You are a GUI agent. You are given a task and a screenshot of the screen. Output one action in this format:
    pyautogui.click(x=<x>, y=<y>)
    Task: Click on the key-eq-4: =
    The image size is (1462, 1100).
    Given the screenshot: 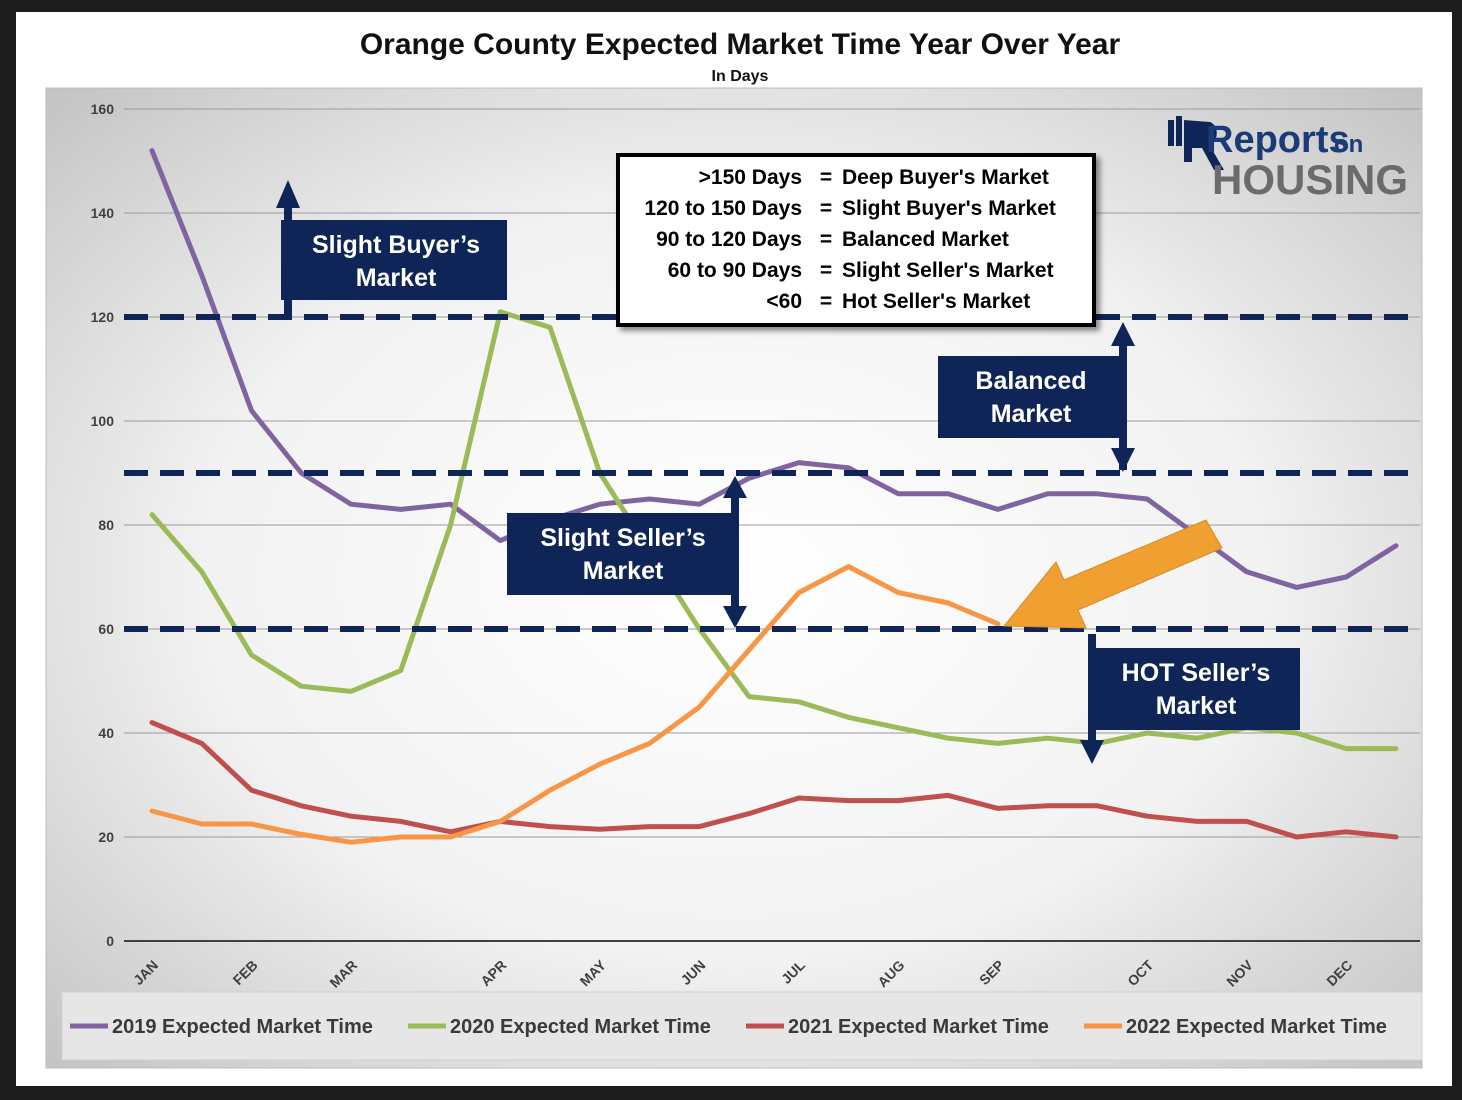 What is the action you would take?
    pyautogui.click(x=826, y=301)
    